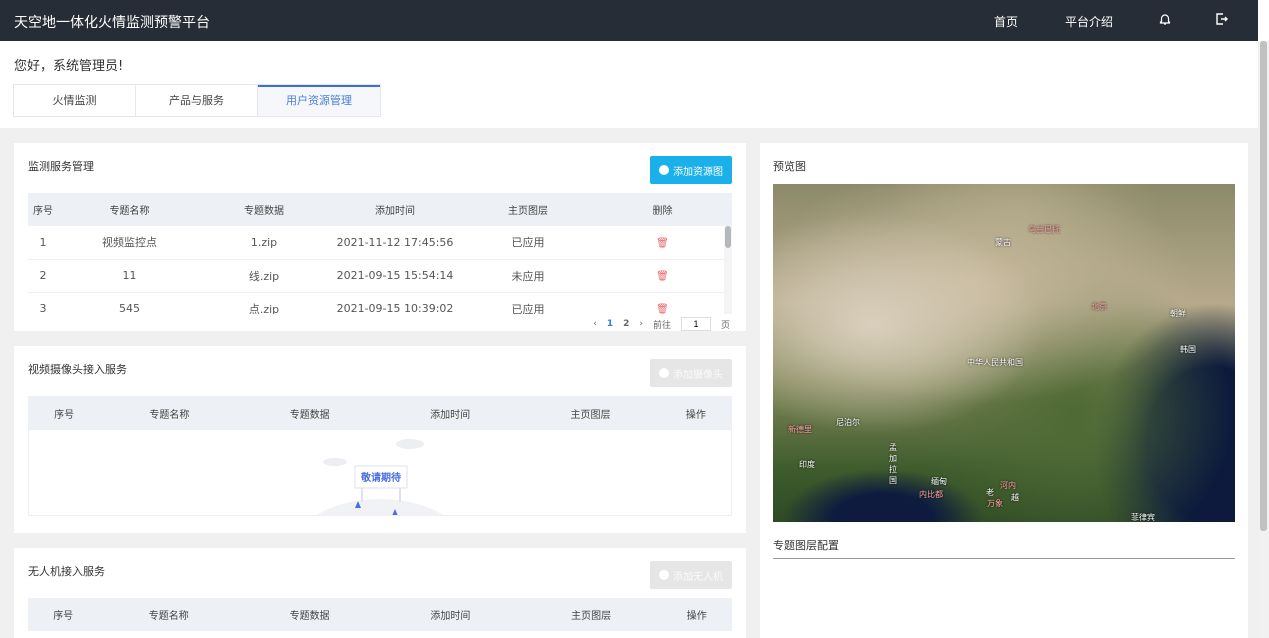  I want to click on map-label: 内比都, so click(931, 494).